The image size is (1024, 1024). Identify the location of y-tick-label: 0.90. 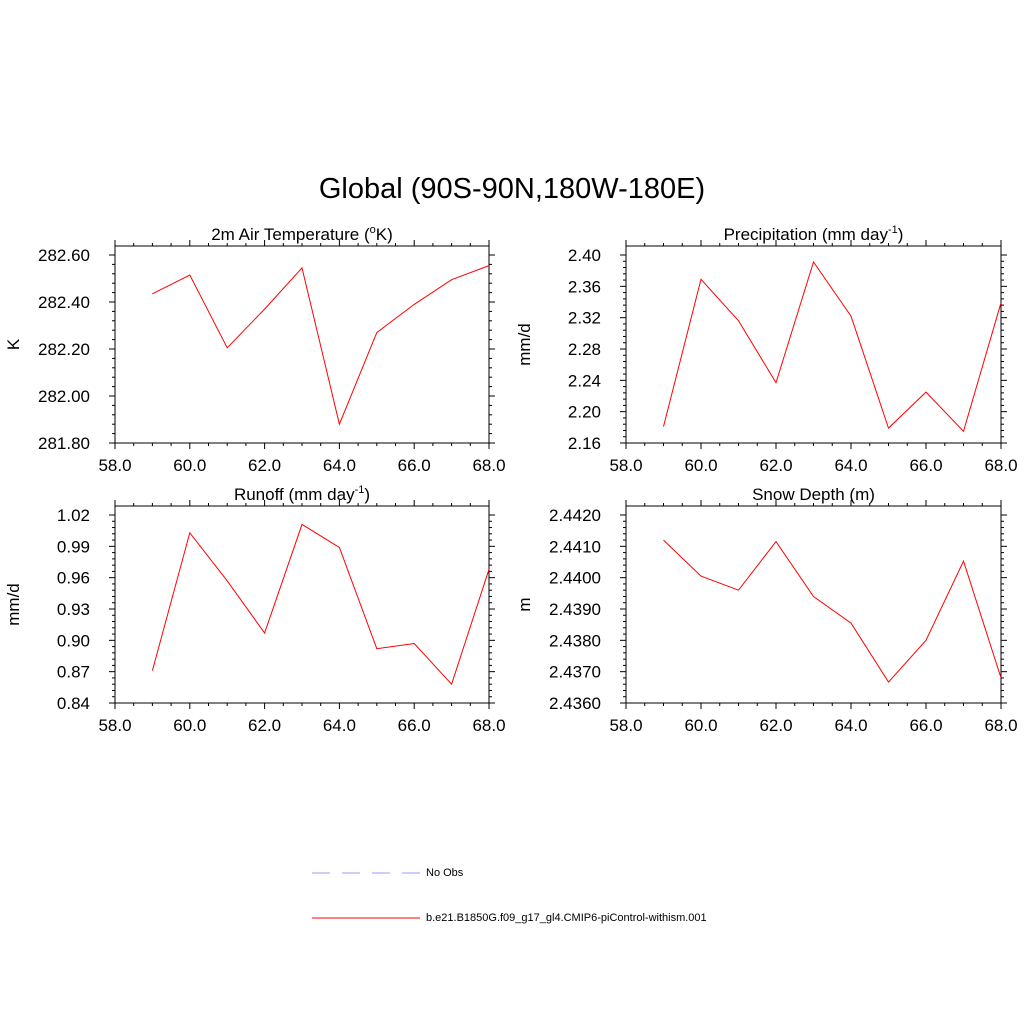
(73, 640).